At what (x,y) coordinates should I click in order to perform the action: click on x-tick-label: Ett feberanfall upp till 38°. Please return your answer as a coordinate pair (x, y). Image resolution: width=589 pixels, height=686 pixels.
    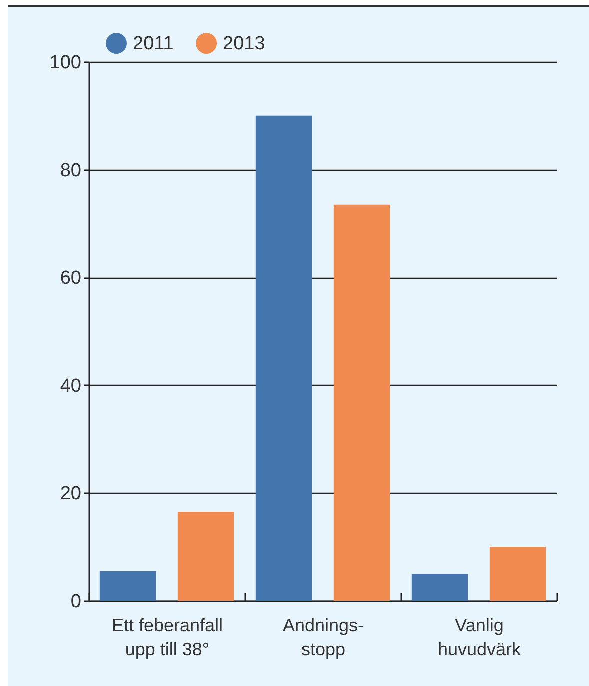
    Looking at the image, I should click on (168, 638).